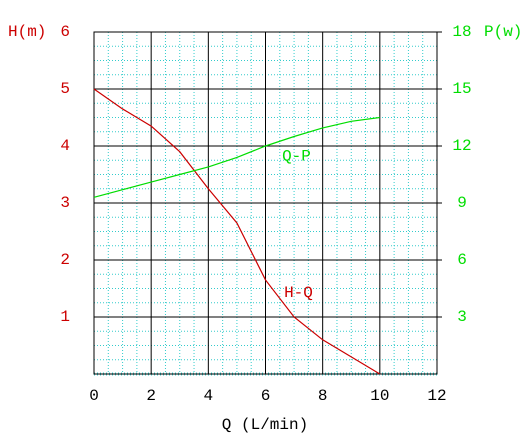 This screenshot has height=440, width=532. What do you see at coordinates (298, 293) in the screenshot?
I see `series-label: H-Q` at bounding box center [298, 293].